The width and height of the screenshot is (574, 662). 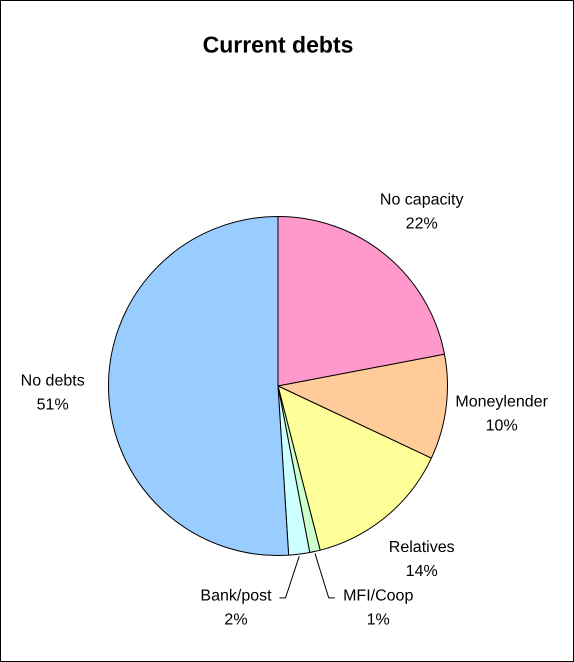 I want to click on data-label: 2%, so click(x=236, y=619).